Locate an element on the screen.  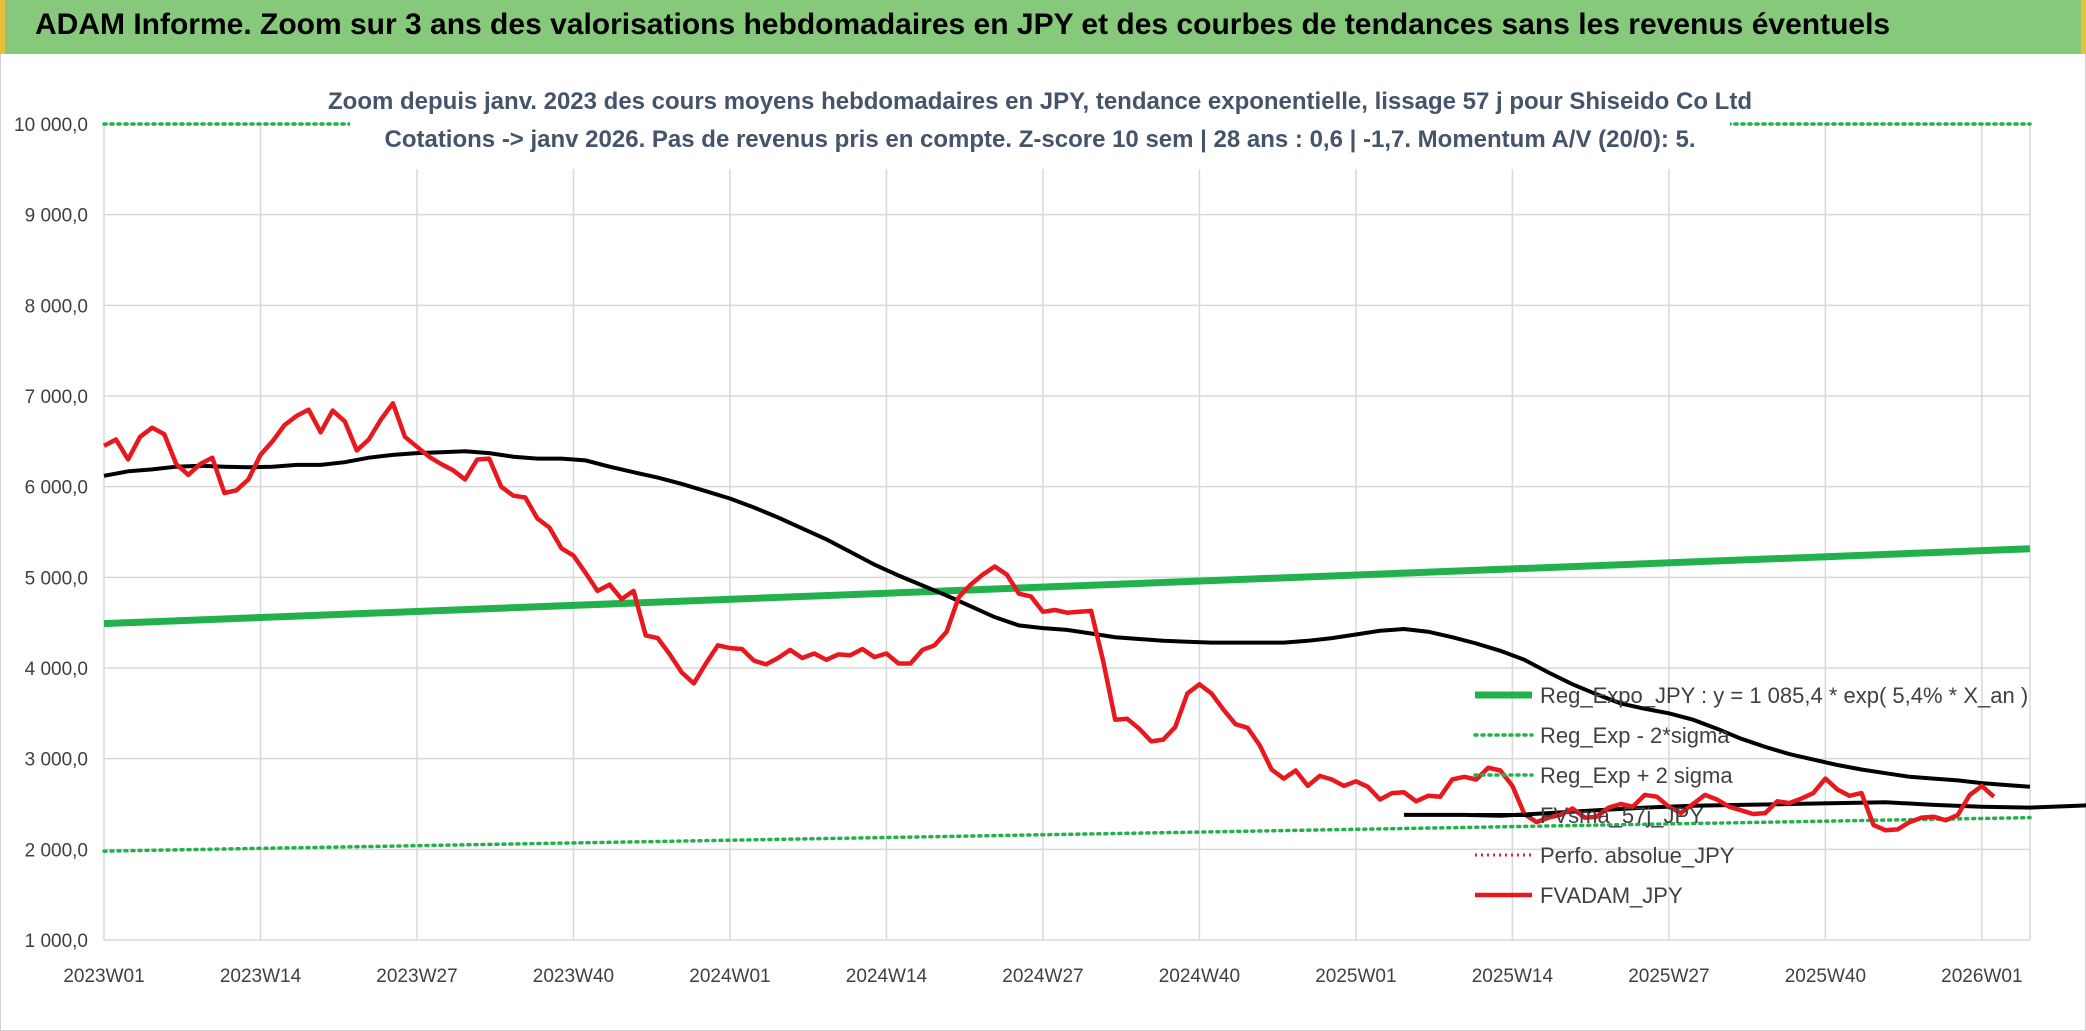
legend-label: Reg_Exp - 2*sigma is located at coordinates (1635, 735).